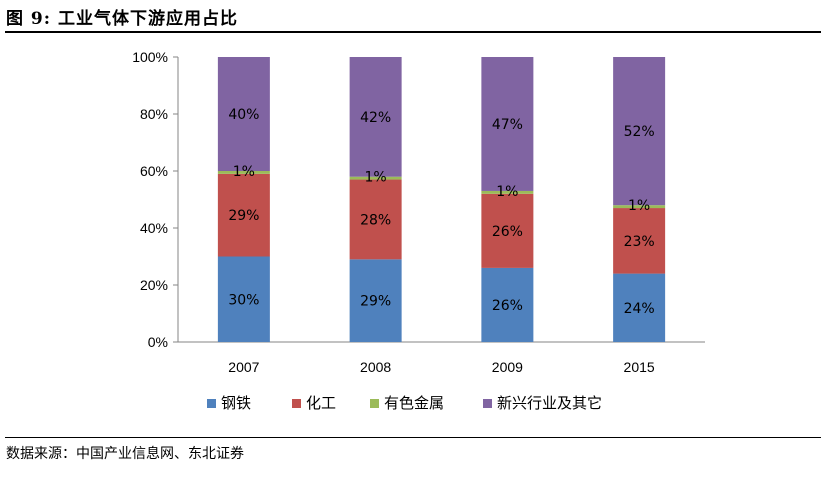 This screenshot has width=827, height=487. I want to click on data-label: 52%, so click(639, 132).